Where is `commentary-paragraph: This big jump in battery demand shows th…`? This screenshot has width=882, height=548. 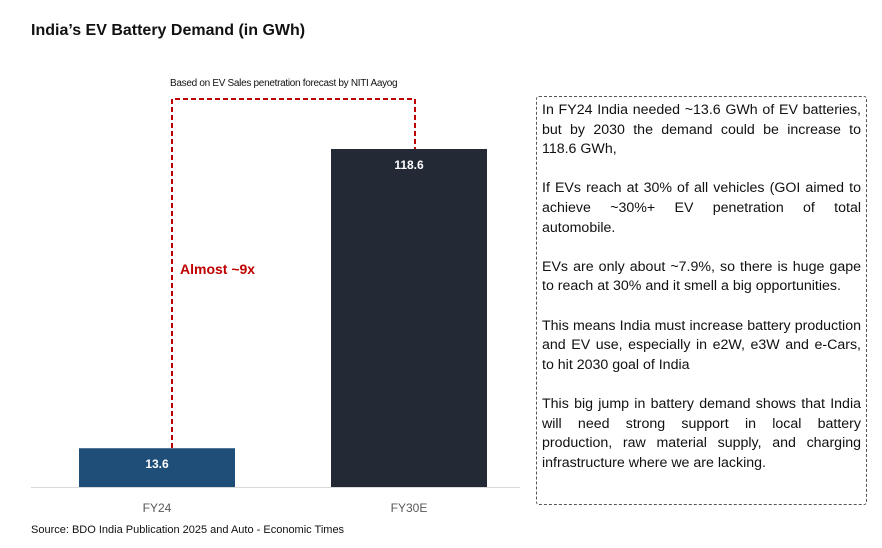
commentary-paragraph: This big jump in battery demand shows th… is located at coordinates (701, 433).